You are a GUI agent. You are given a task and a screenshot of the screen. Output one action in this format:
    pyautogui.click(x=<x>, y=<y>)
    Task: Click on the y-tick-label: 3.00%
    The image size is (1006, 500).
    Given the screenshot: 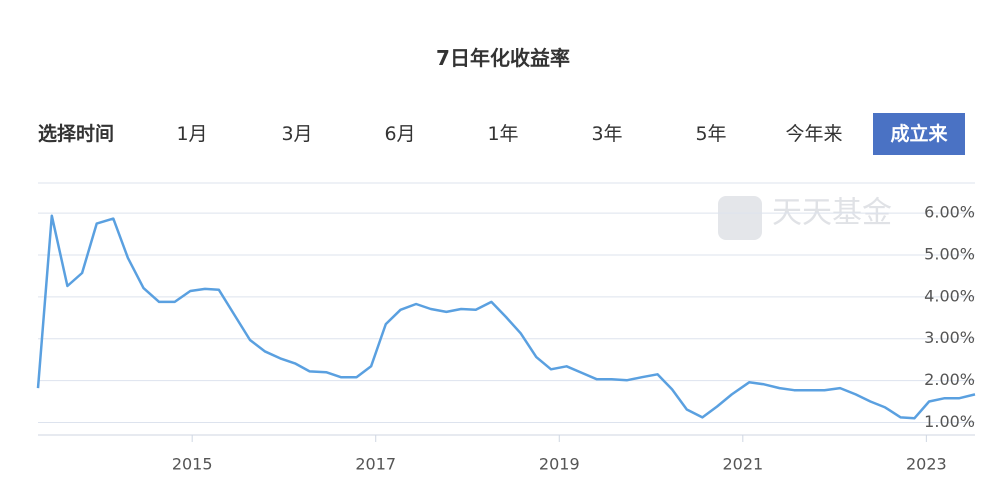 What is the action you would take?
    pyautogui.click(x=949, y=337)
    